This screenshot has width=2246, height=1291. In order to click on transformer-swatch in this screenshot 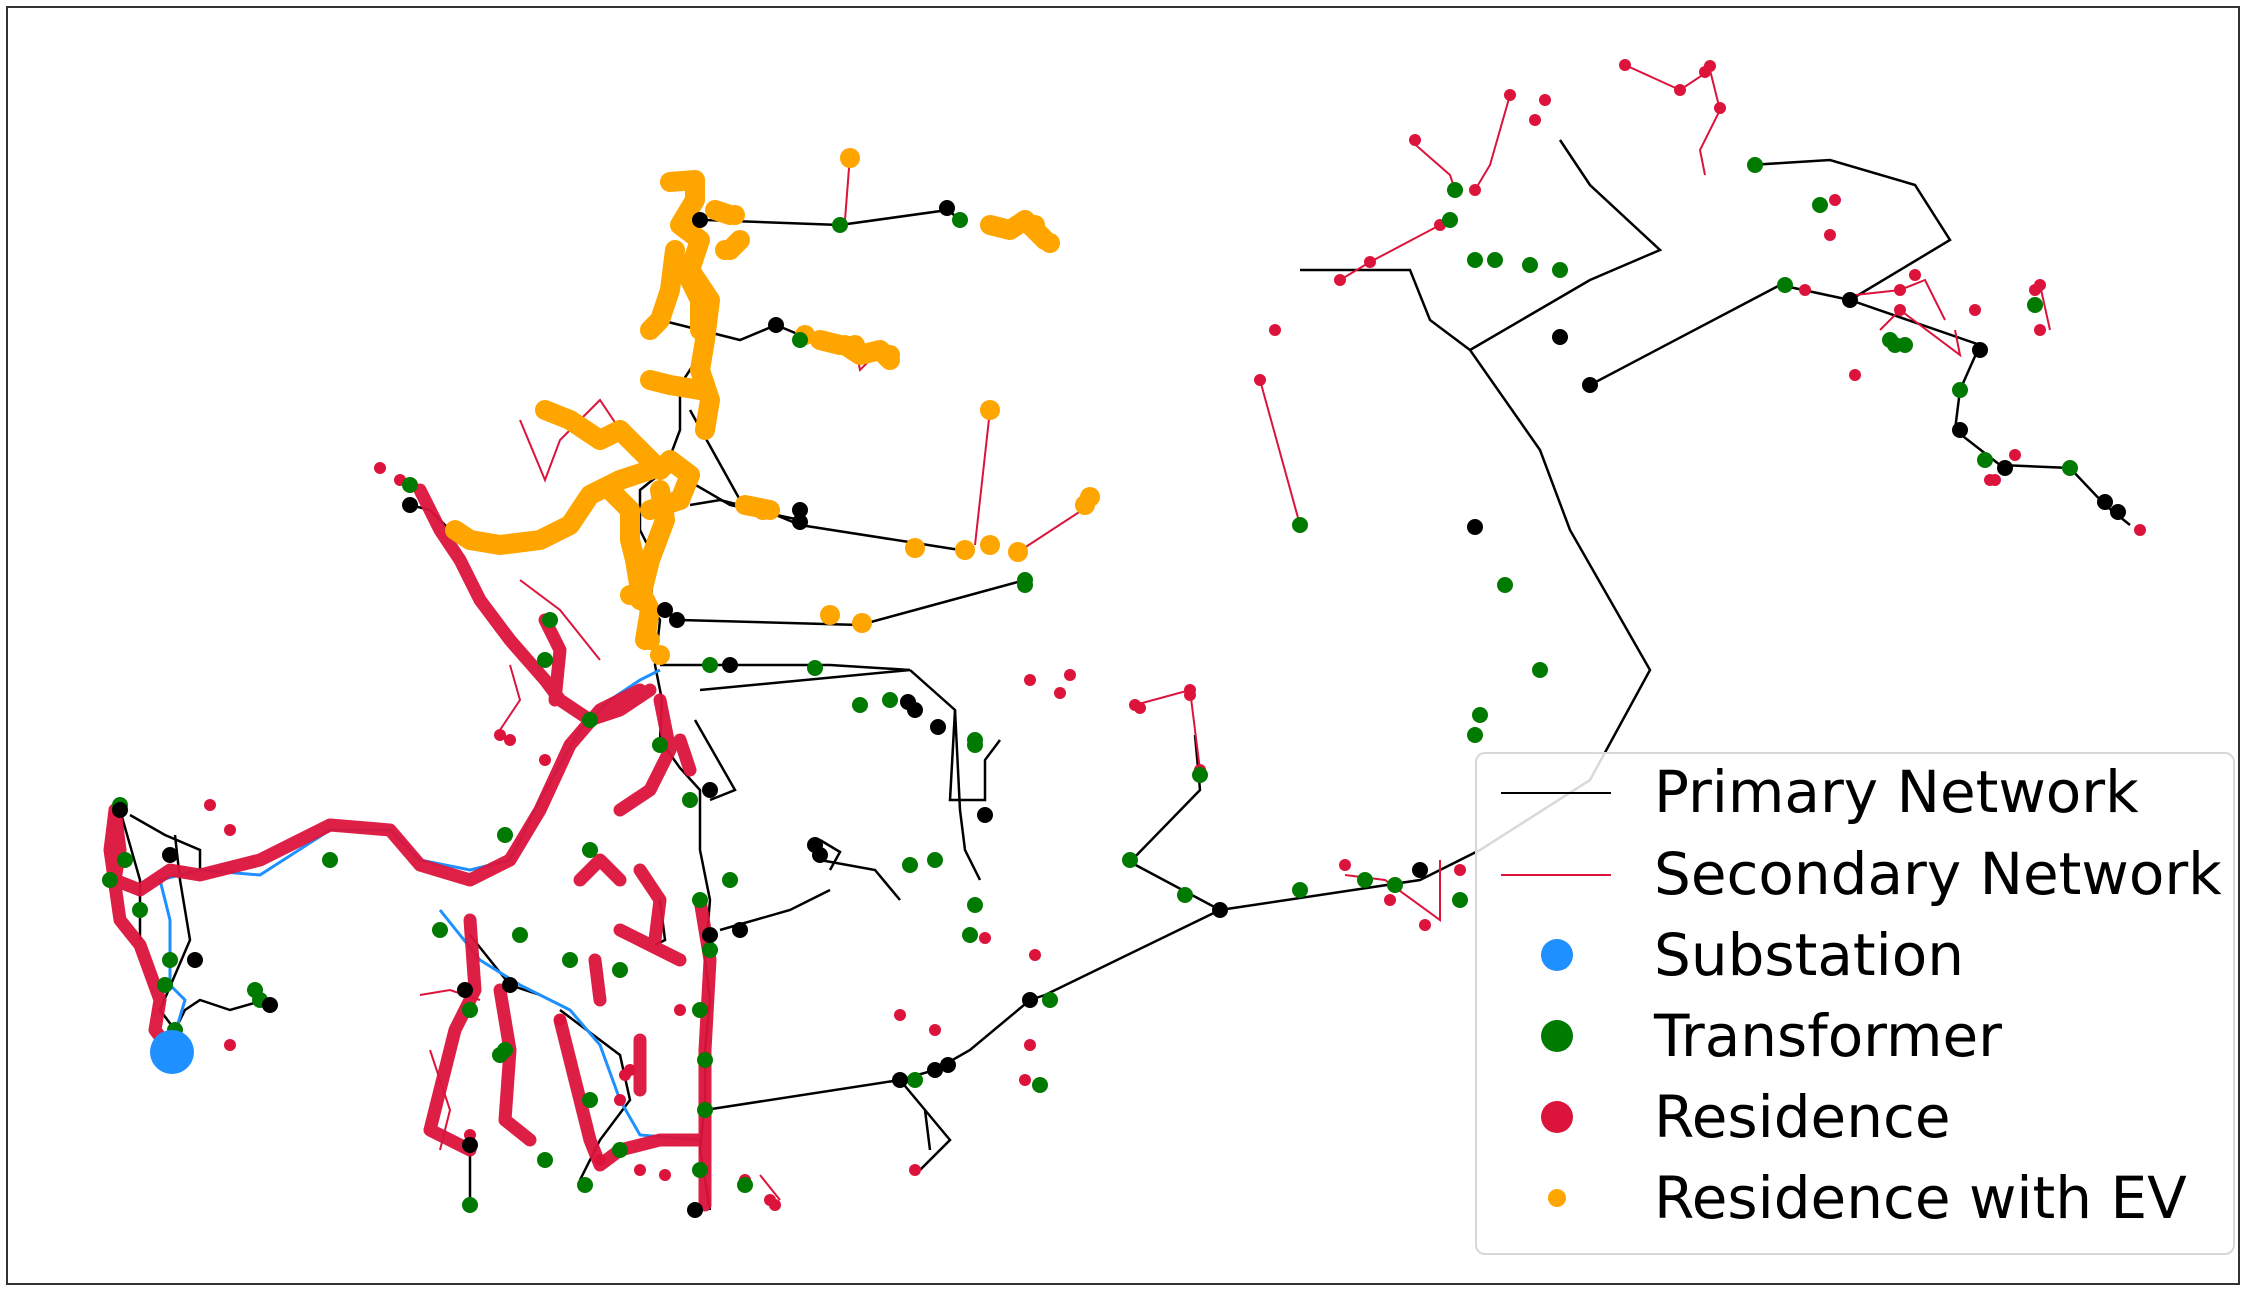, I will do `click(1557, 1036)`.